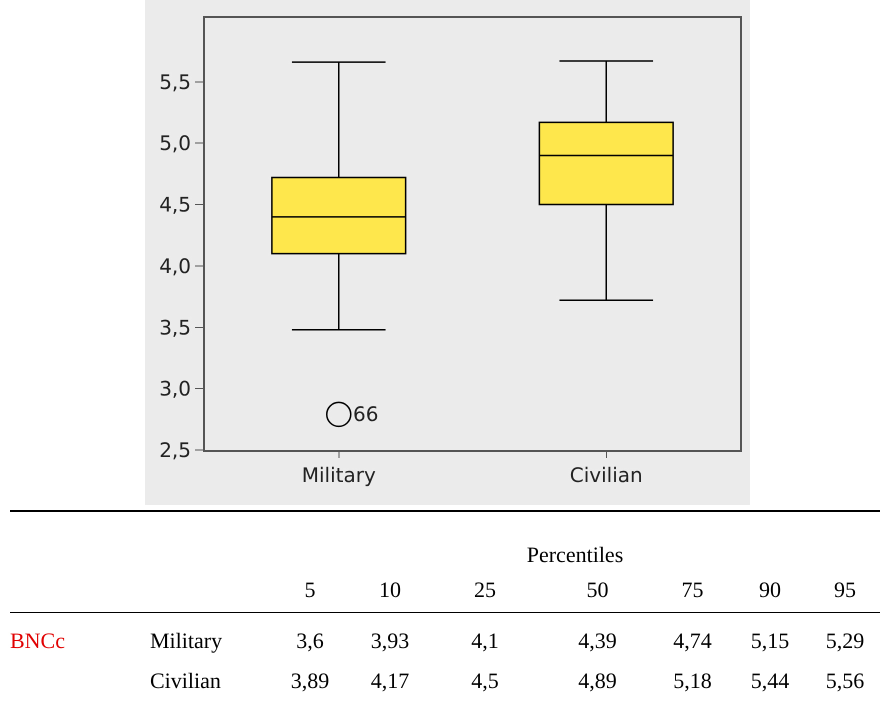 This screenshot has width=880, height=701. Describe the element at coordinates (845, 641) in the screenshot. I see `text: 5,29` at that location.